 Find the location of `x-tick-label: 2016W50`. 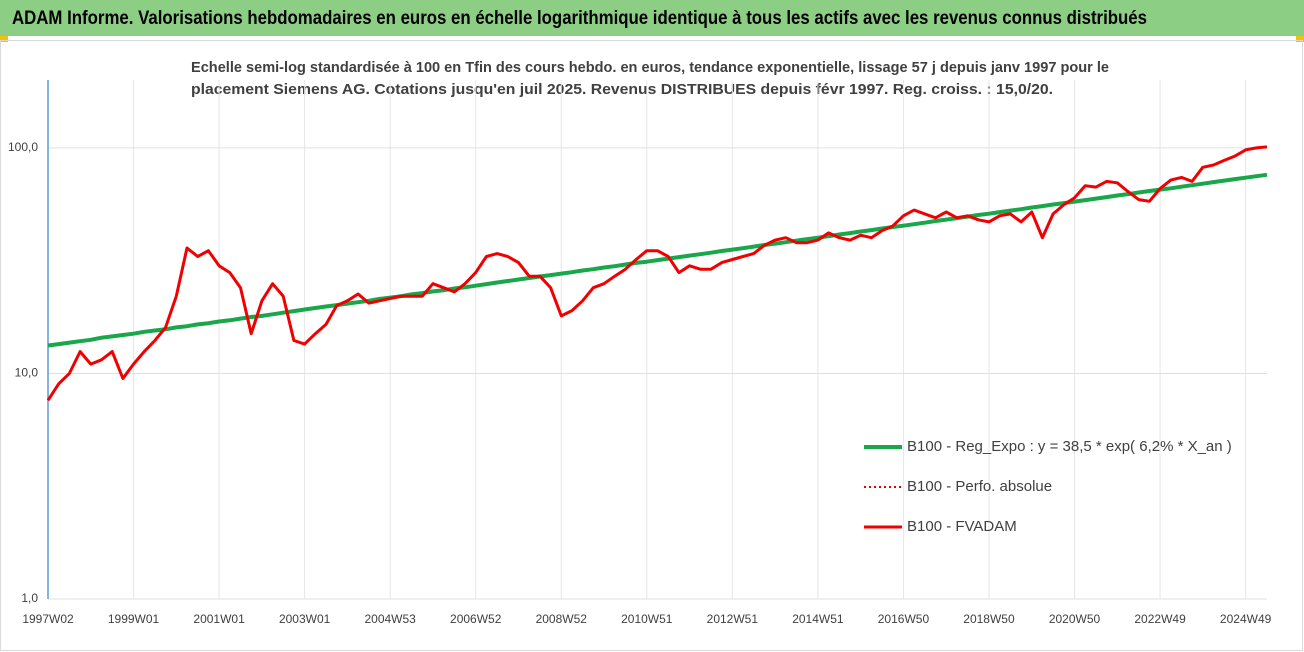

x-tick-label: 2016W50 is located at coordinates (904, 619).